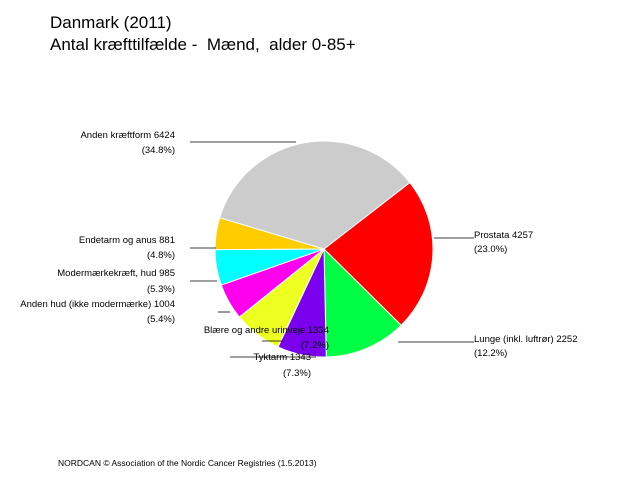 This screenshot has height=493, width=640. What do you see at coordinates (111, 22) in the screenshot?
I see `chart-title: Danmark (2011)` at bounding box center [111, 22].